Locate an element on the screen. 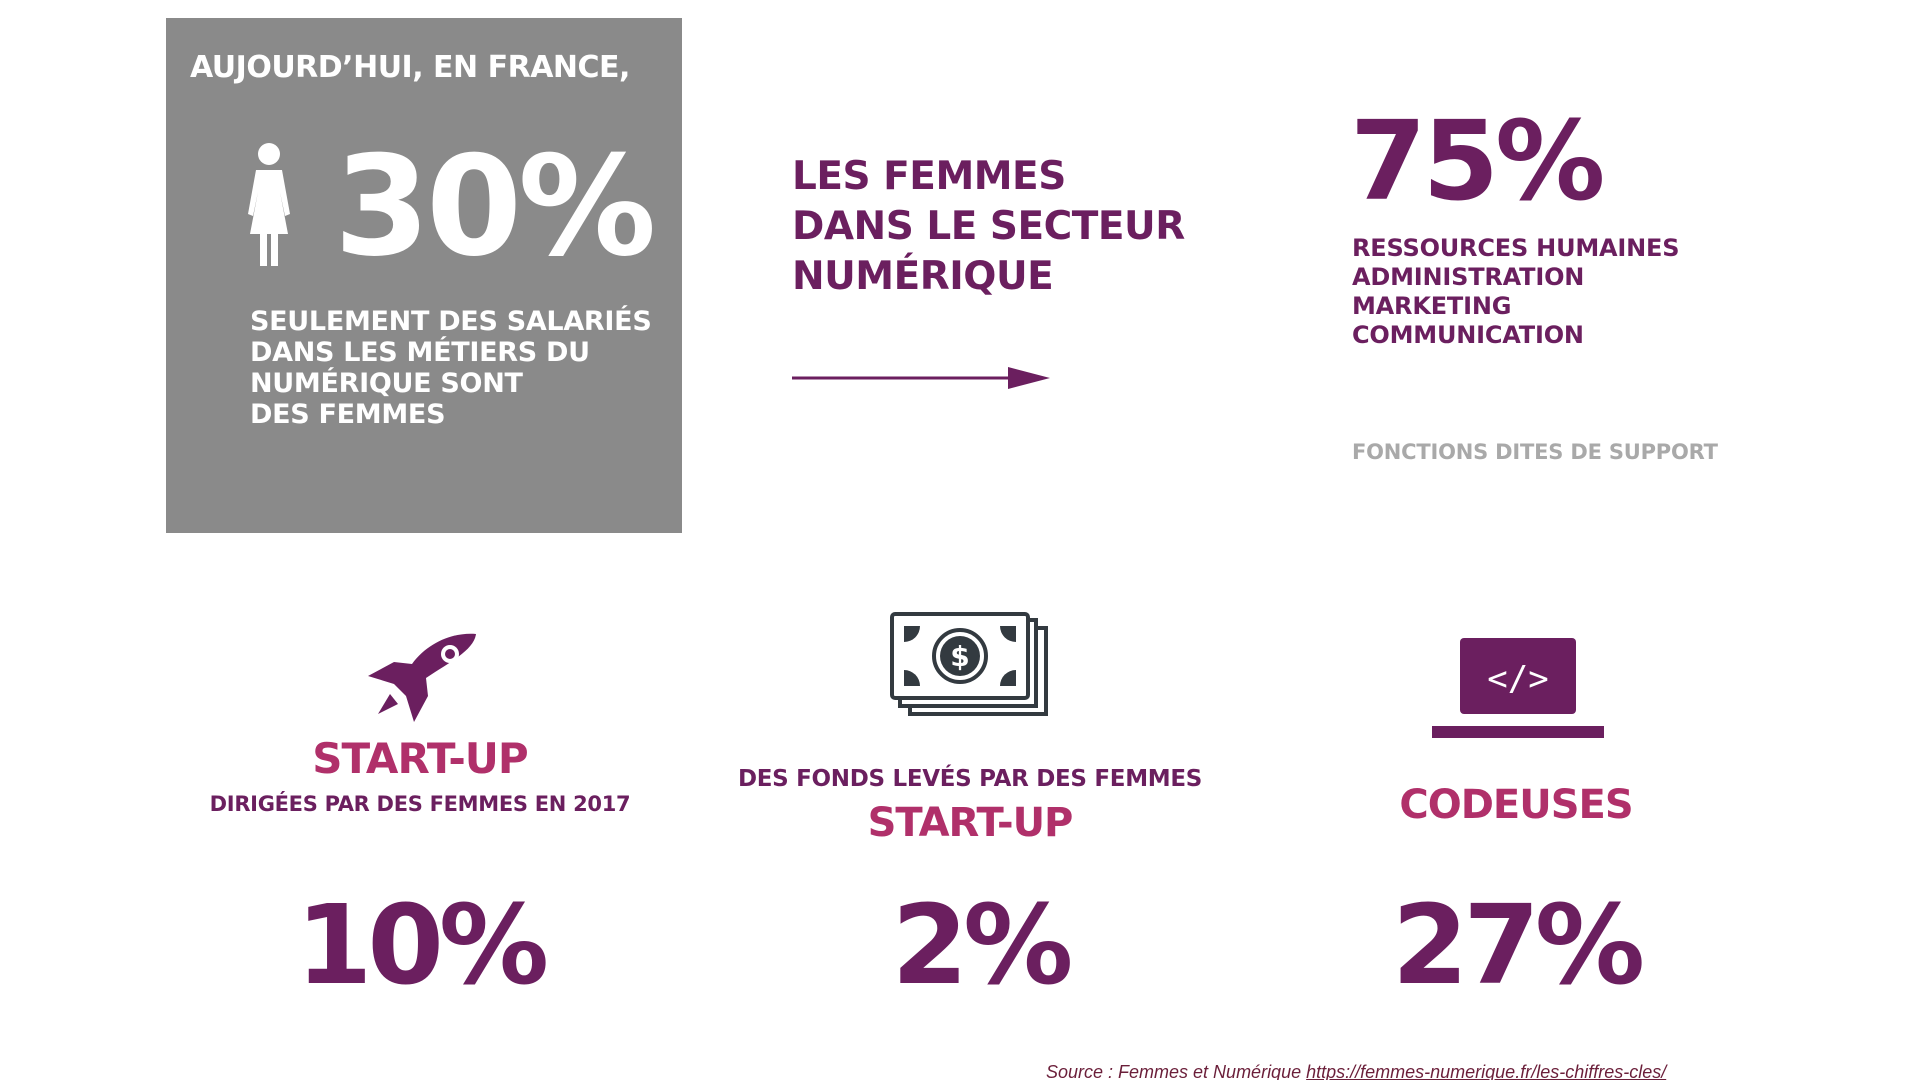  center-heading: LES FEMMES DANS LE SECTEUR NUMÉRIQUE is located at coordinates (988, 227).